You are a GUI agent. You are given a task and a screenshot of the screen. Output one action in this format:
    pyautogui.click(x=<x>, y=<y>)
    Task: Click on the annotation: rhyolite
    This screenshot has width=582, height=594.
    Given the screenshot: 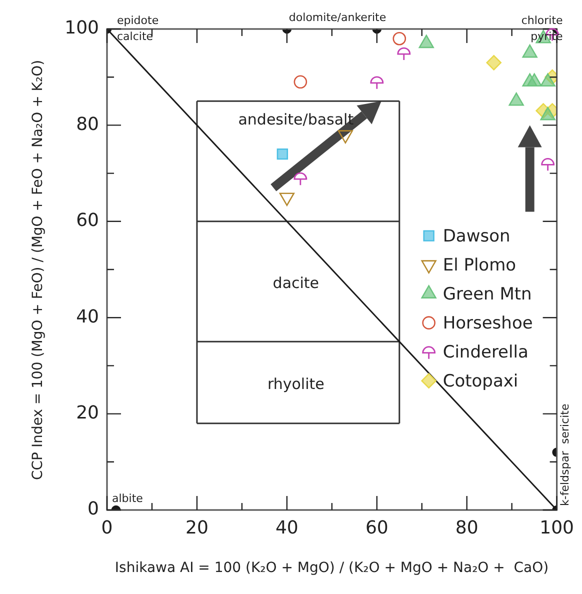 What is the action you would take?
    pyautogui.click(x=295, y=383)
    